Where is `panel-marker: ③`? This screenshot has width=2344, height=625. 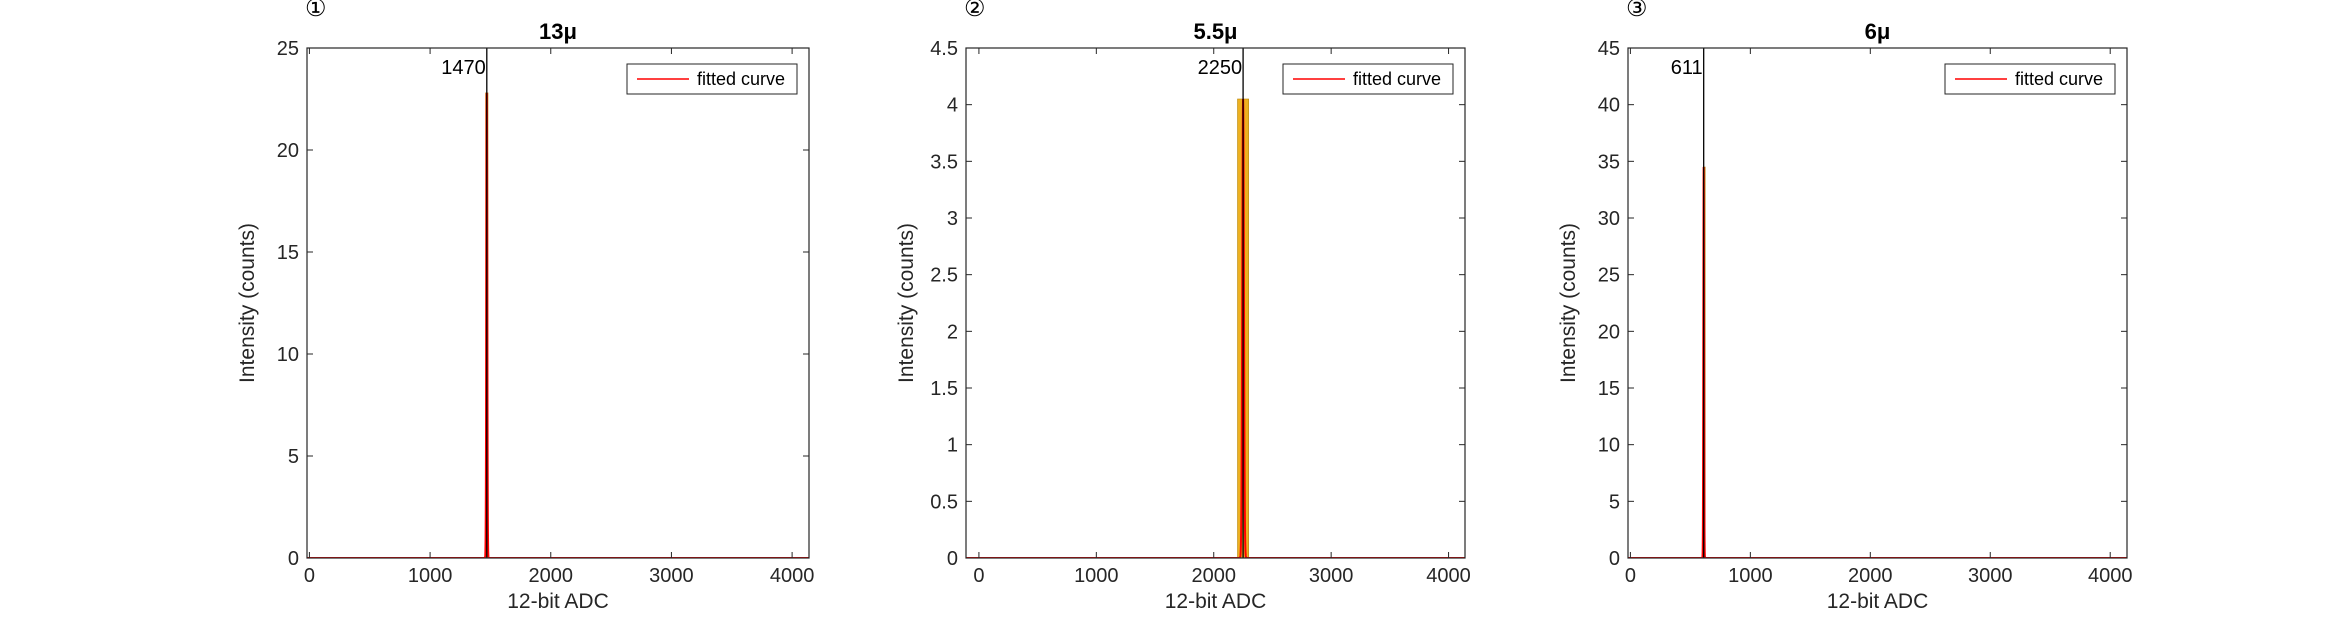 panel-marker: ③ is located at coordinates (1637, 11).